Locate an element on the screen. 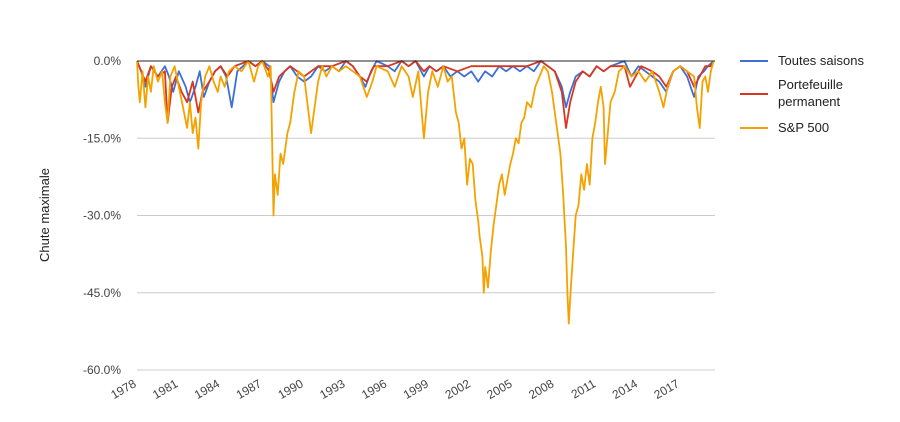  x-tick-label: 2011 is located at coordinates (584, 388).